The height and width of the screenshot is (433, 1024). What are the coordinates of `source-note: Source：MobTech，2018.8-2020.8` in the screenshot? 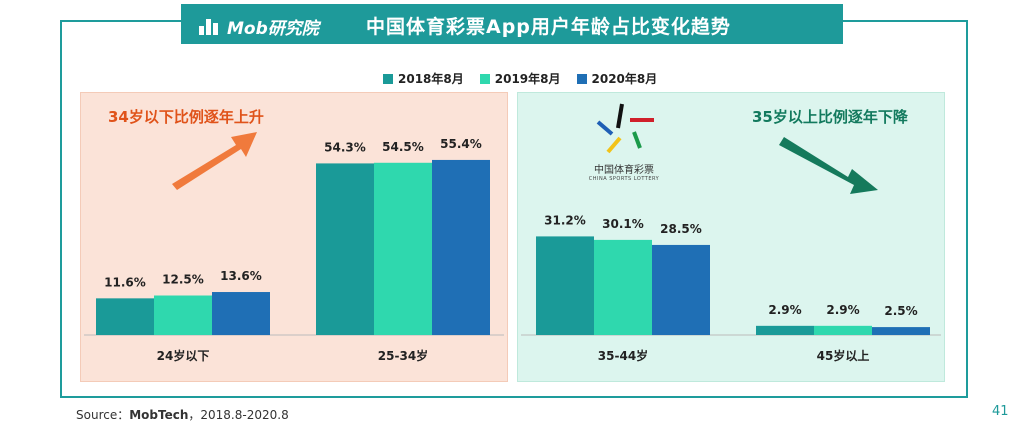 It's located at (182, 414).